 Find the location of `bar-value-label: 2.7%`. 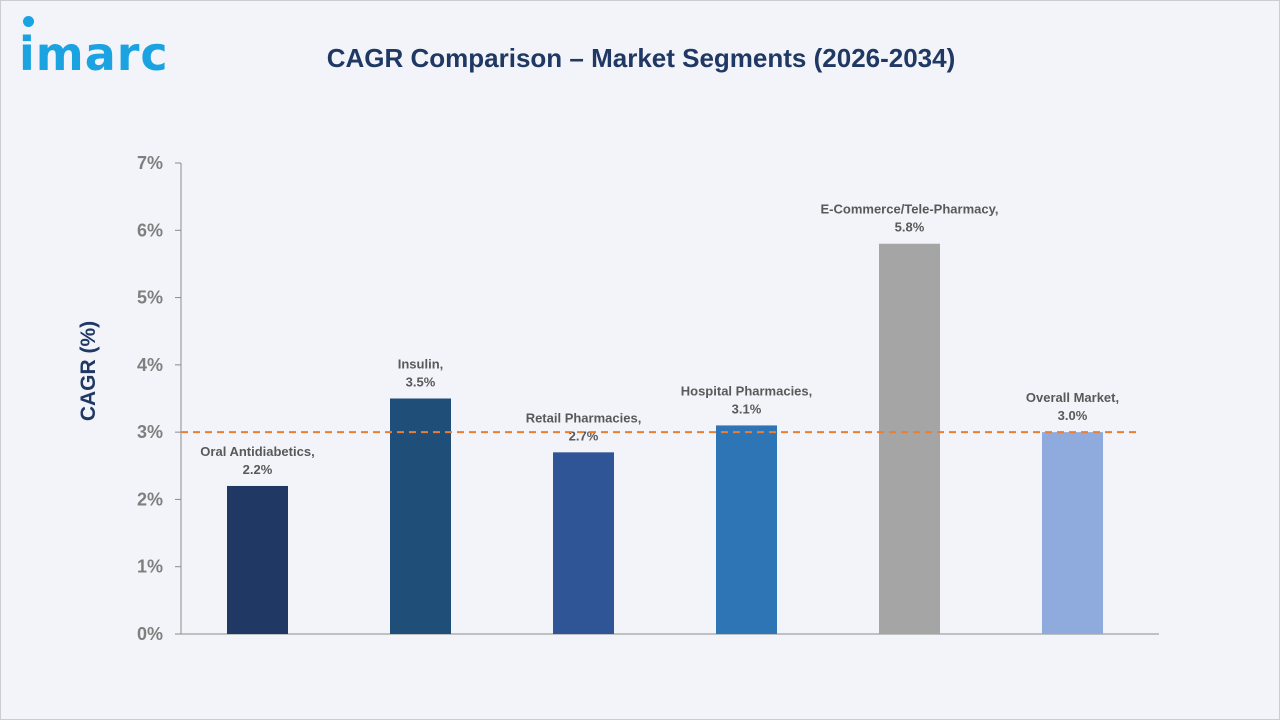

bar-value-label: 2.7% is located at coordinates (584, 435).